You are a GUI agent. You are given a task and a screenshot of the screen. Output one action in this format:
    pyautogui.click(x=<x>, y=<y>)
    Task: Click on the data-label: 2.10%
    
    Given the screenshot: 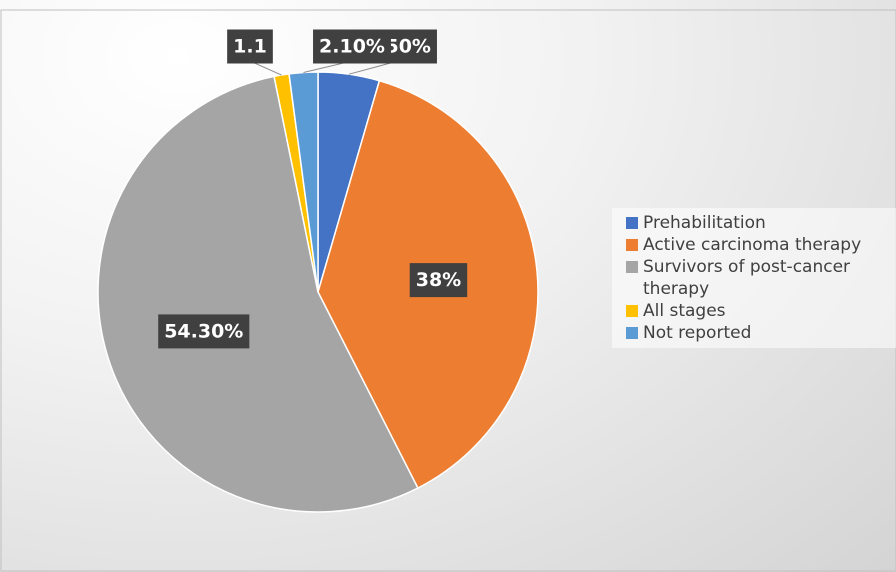 What is the action you would take?
    pyautogui.click(x=352, y=47)
    